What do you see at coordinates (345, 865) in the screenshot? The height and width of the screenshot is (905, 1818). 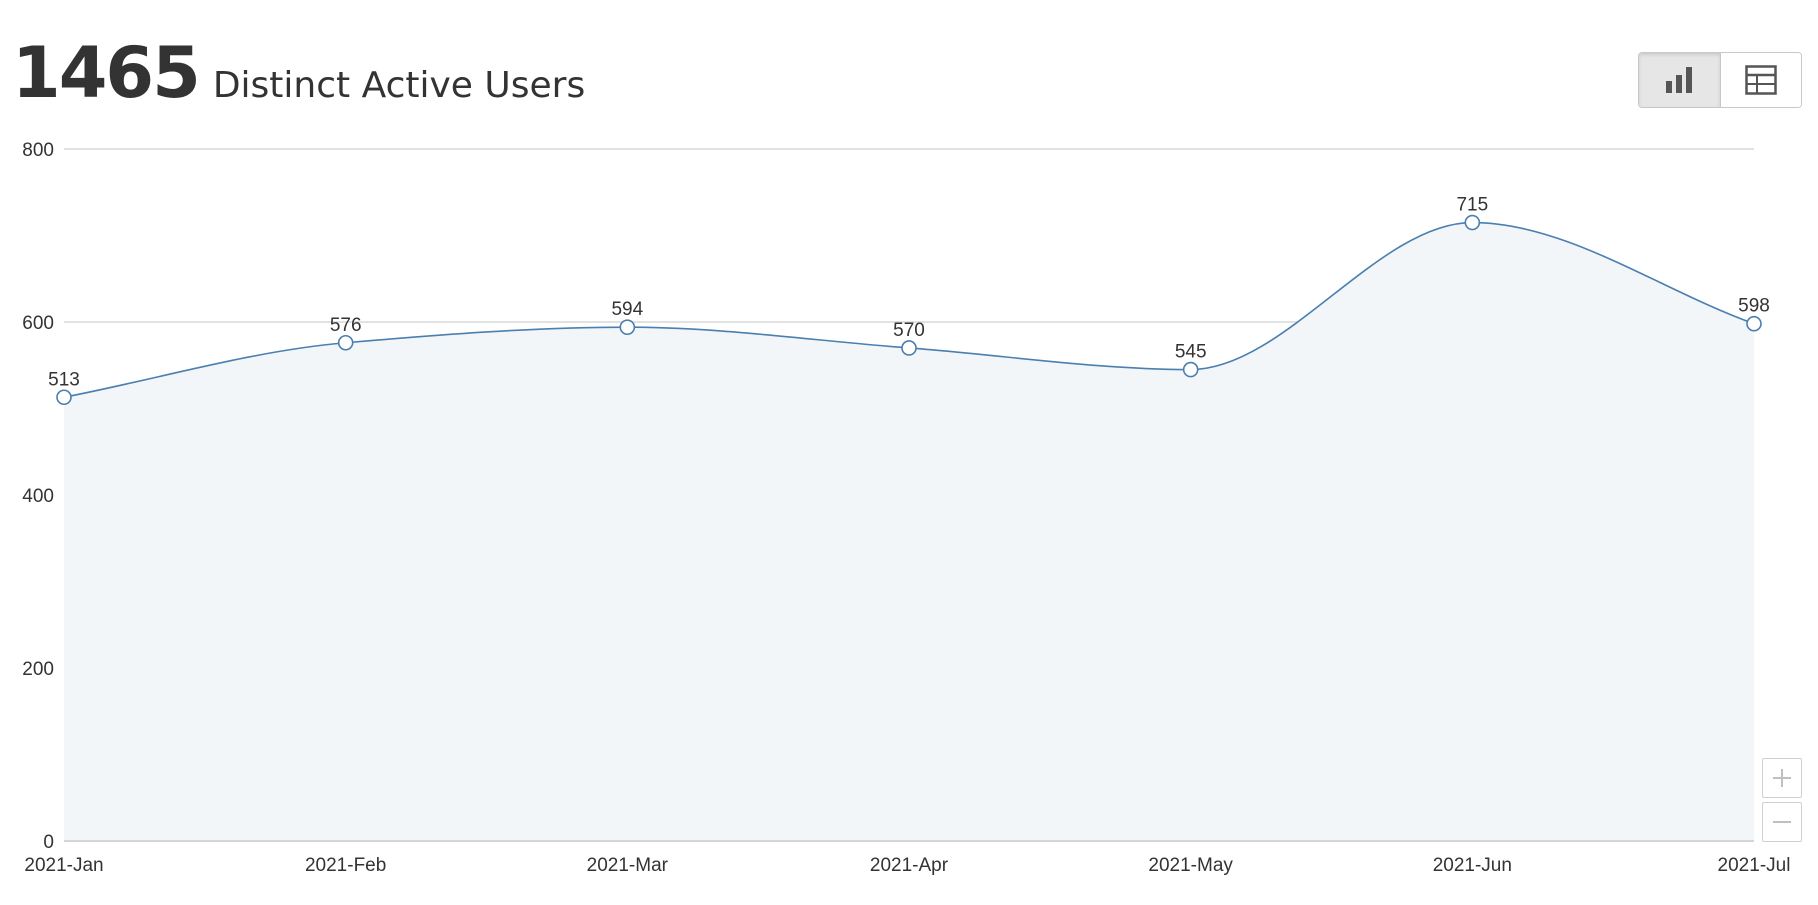 I see `x-tick-label: 2021-Feb` at bounding box center [345, 865].